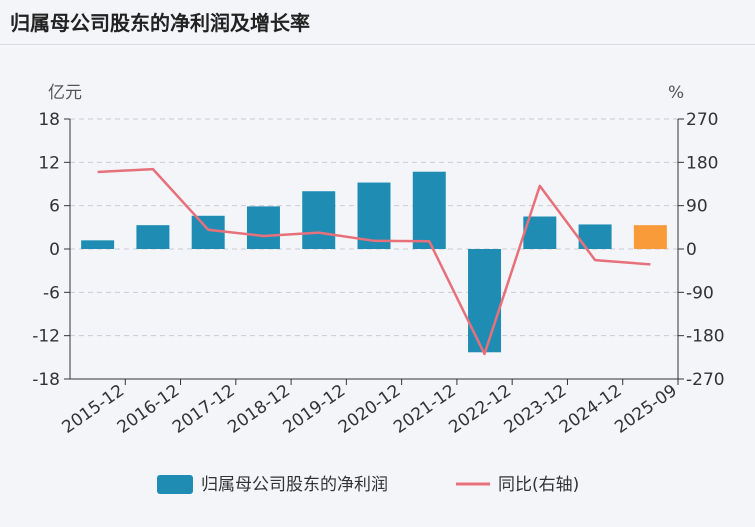 This screenshot has height=527, width=755. Describe the element at coordinates (93, 409) in the screenshot. I see `x-tick-label: 2015-12` at that location.